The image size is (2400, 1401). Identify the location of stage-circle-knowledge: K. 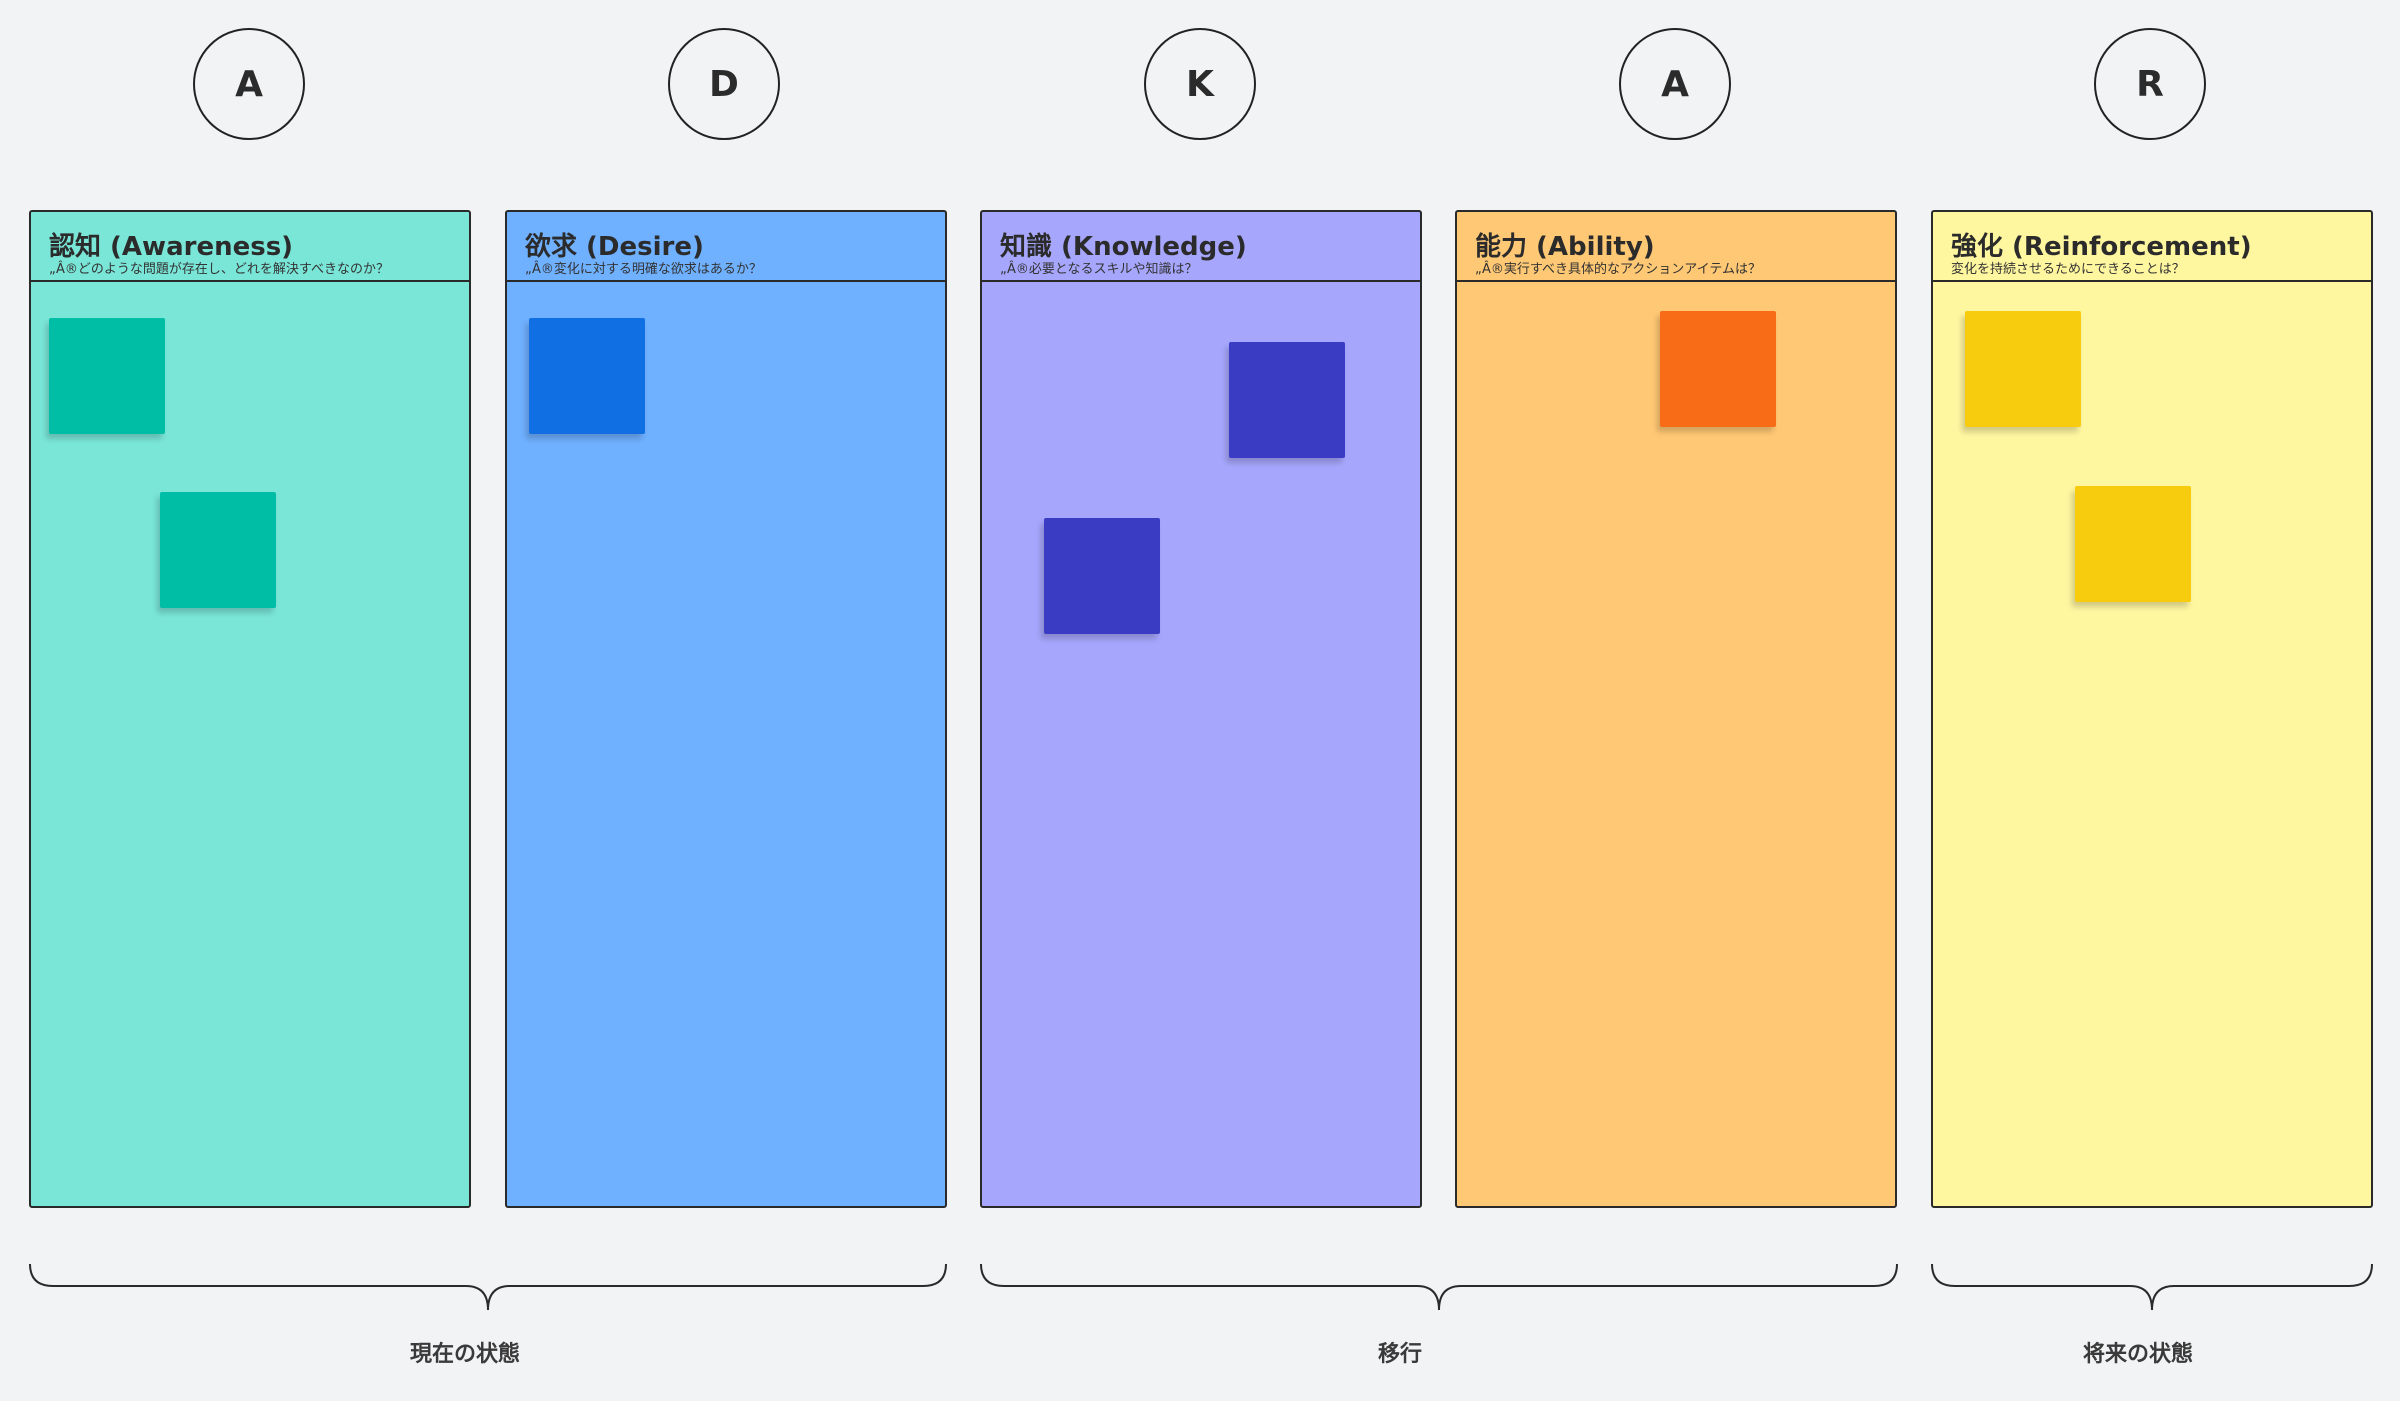
(1200, 84).